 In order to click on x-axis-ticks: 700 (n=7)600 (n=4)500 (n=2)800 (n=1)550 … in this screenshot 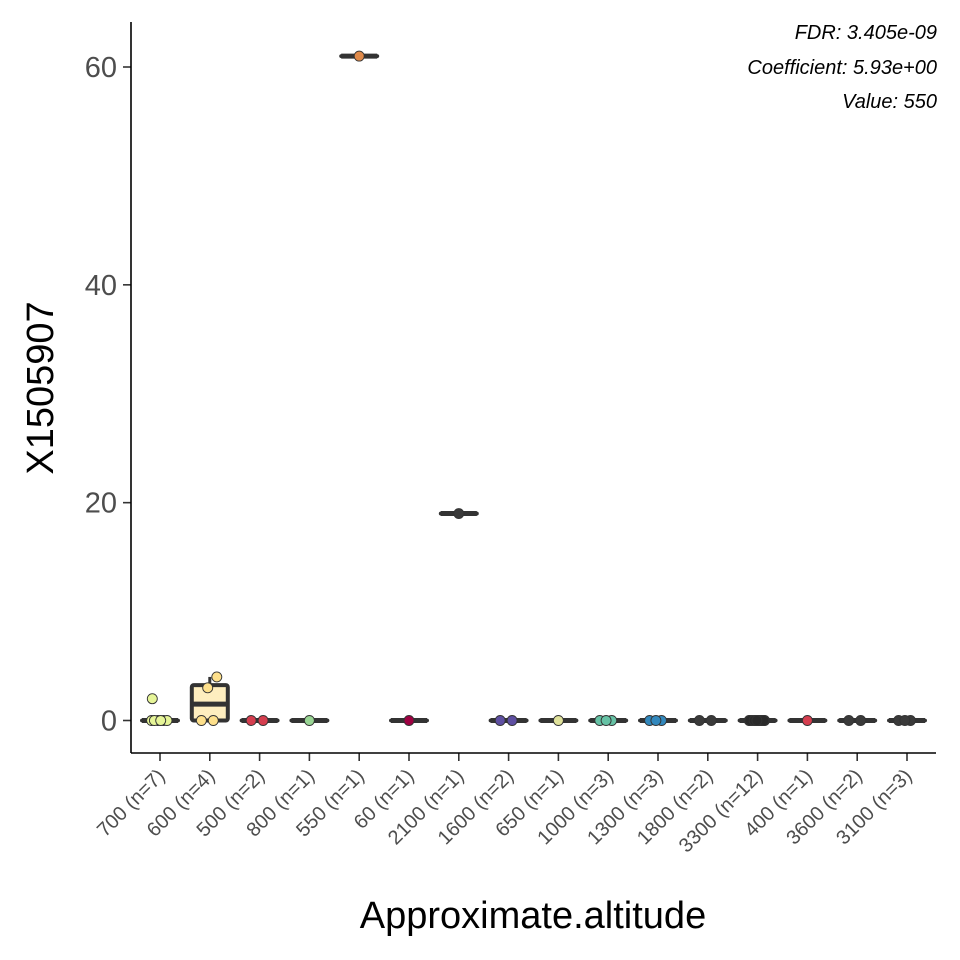, I will do `click(505, 805)`.